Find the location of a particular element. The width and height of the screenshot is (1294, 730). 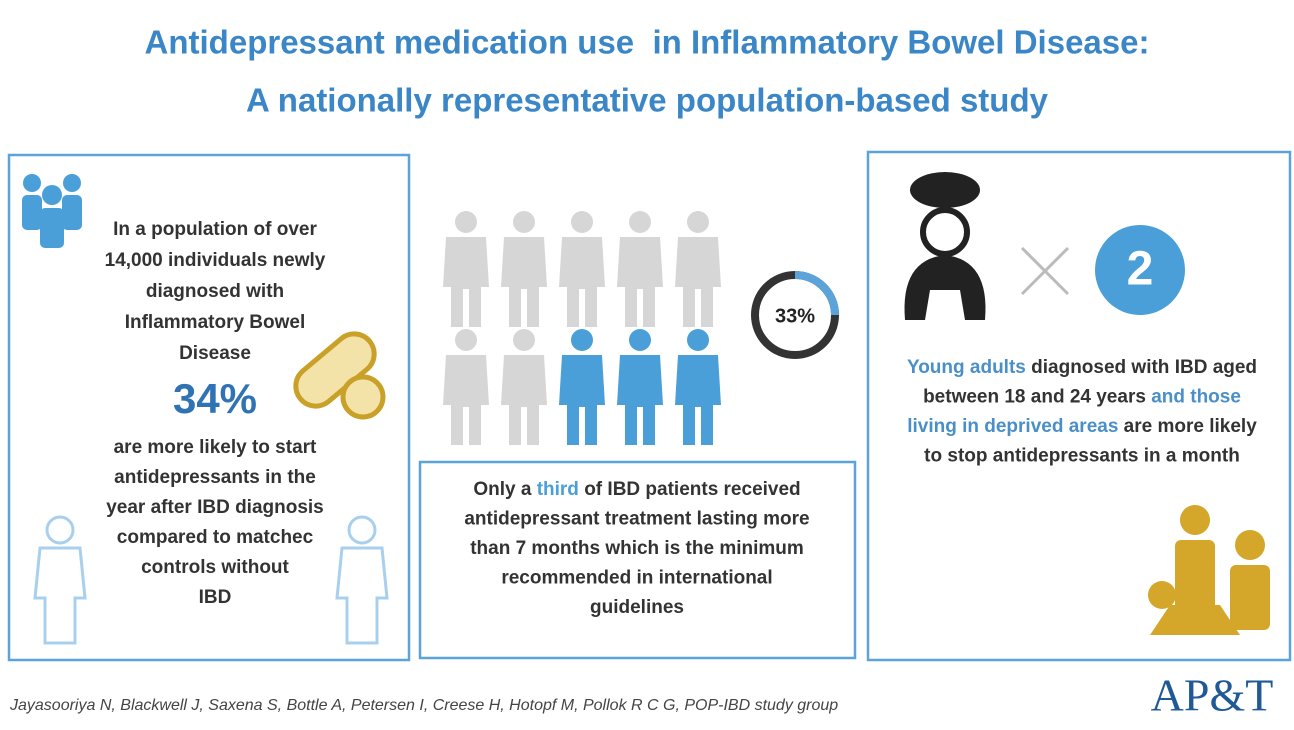

text-line: Young adults diagnosed with IBD aged is located at coordinates (1082, 367).